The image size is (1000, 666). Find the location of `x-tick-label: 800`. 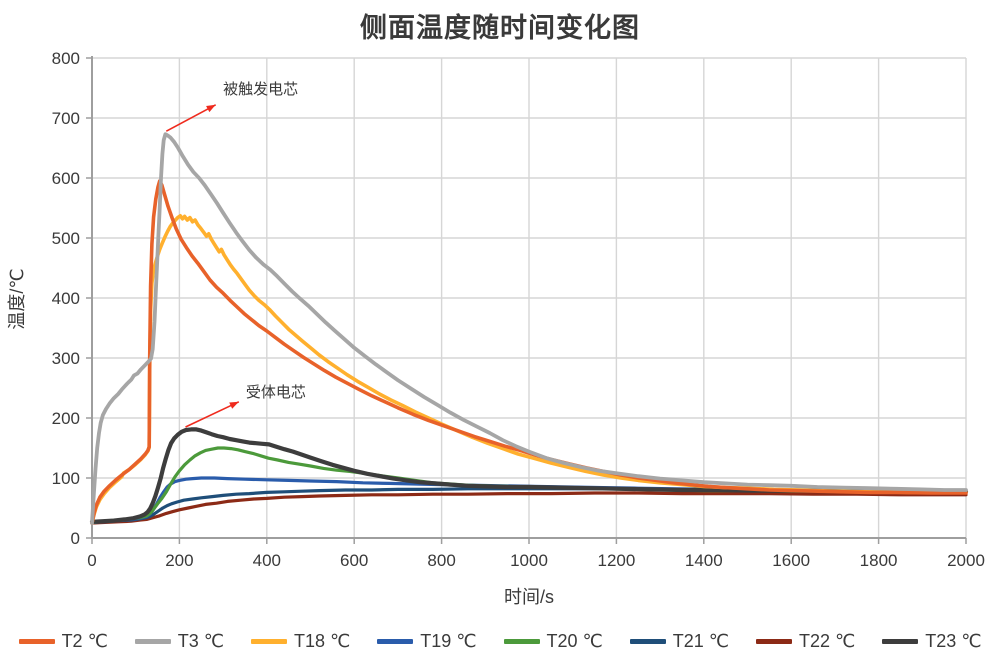

x-tick-label: 800 is located at coordinates (441, 560).